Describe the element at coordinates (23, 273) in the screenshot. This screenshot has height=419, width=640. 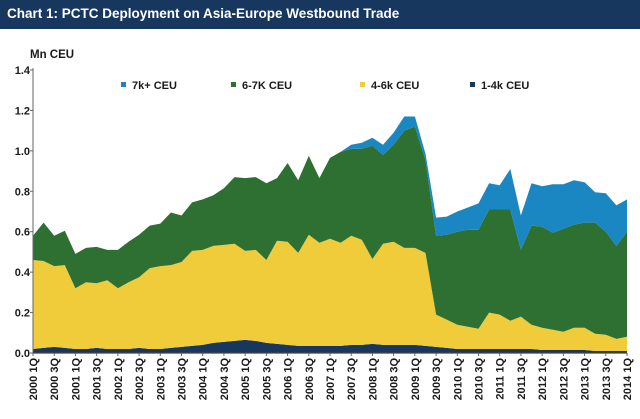
I see `y-tick-label: 0.4` at that location.